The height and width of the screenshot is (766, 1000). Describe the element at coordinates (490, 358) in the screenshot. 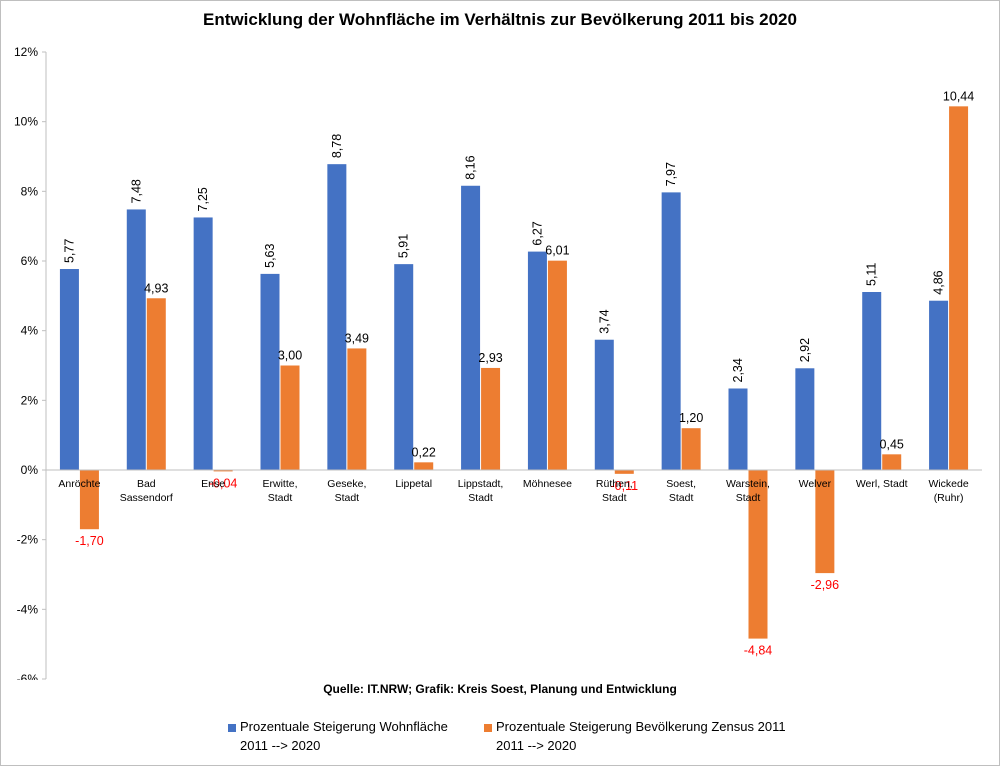

I see `data-label-bevoelkerung: 2,93` at that location.